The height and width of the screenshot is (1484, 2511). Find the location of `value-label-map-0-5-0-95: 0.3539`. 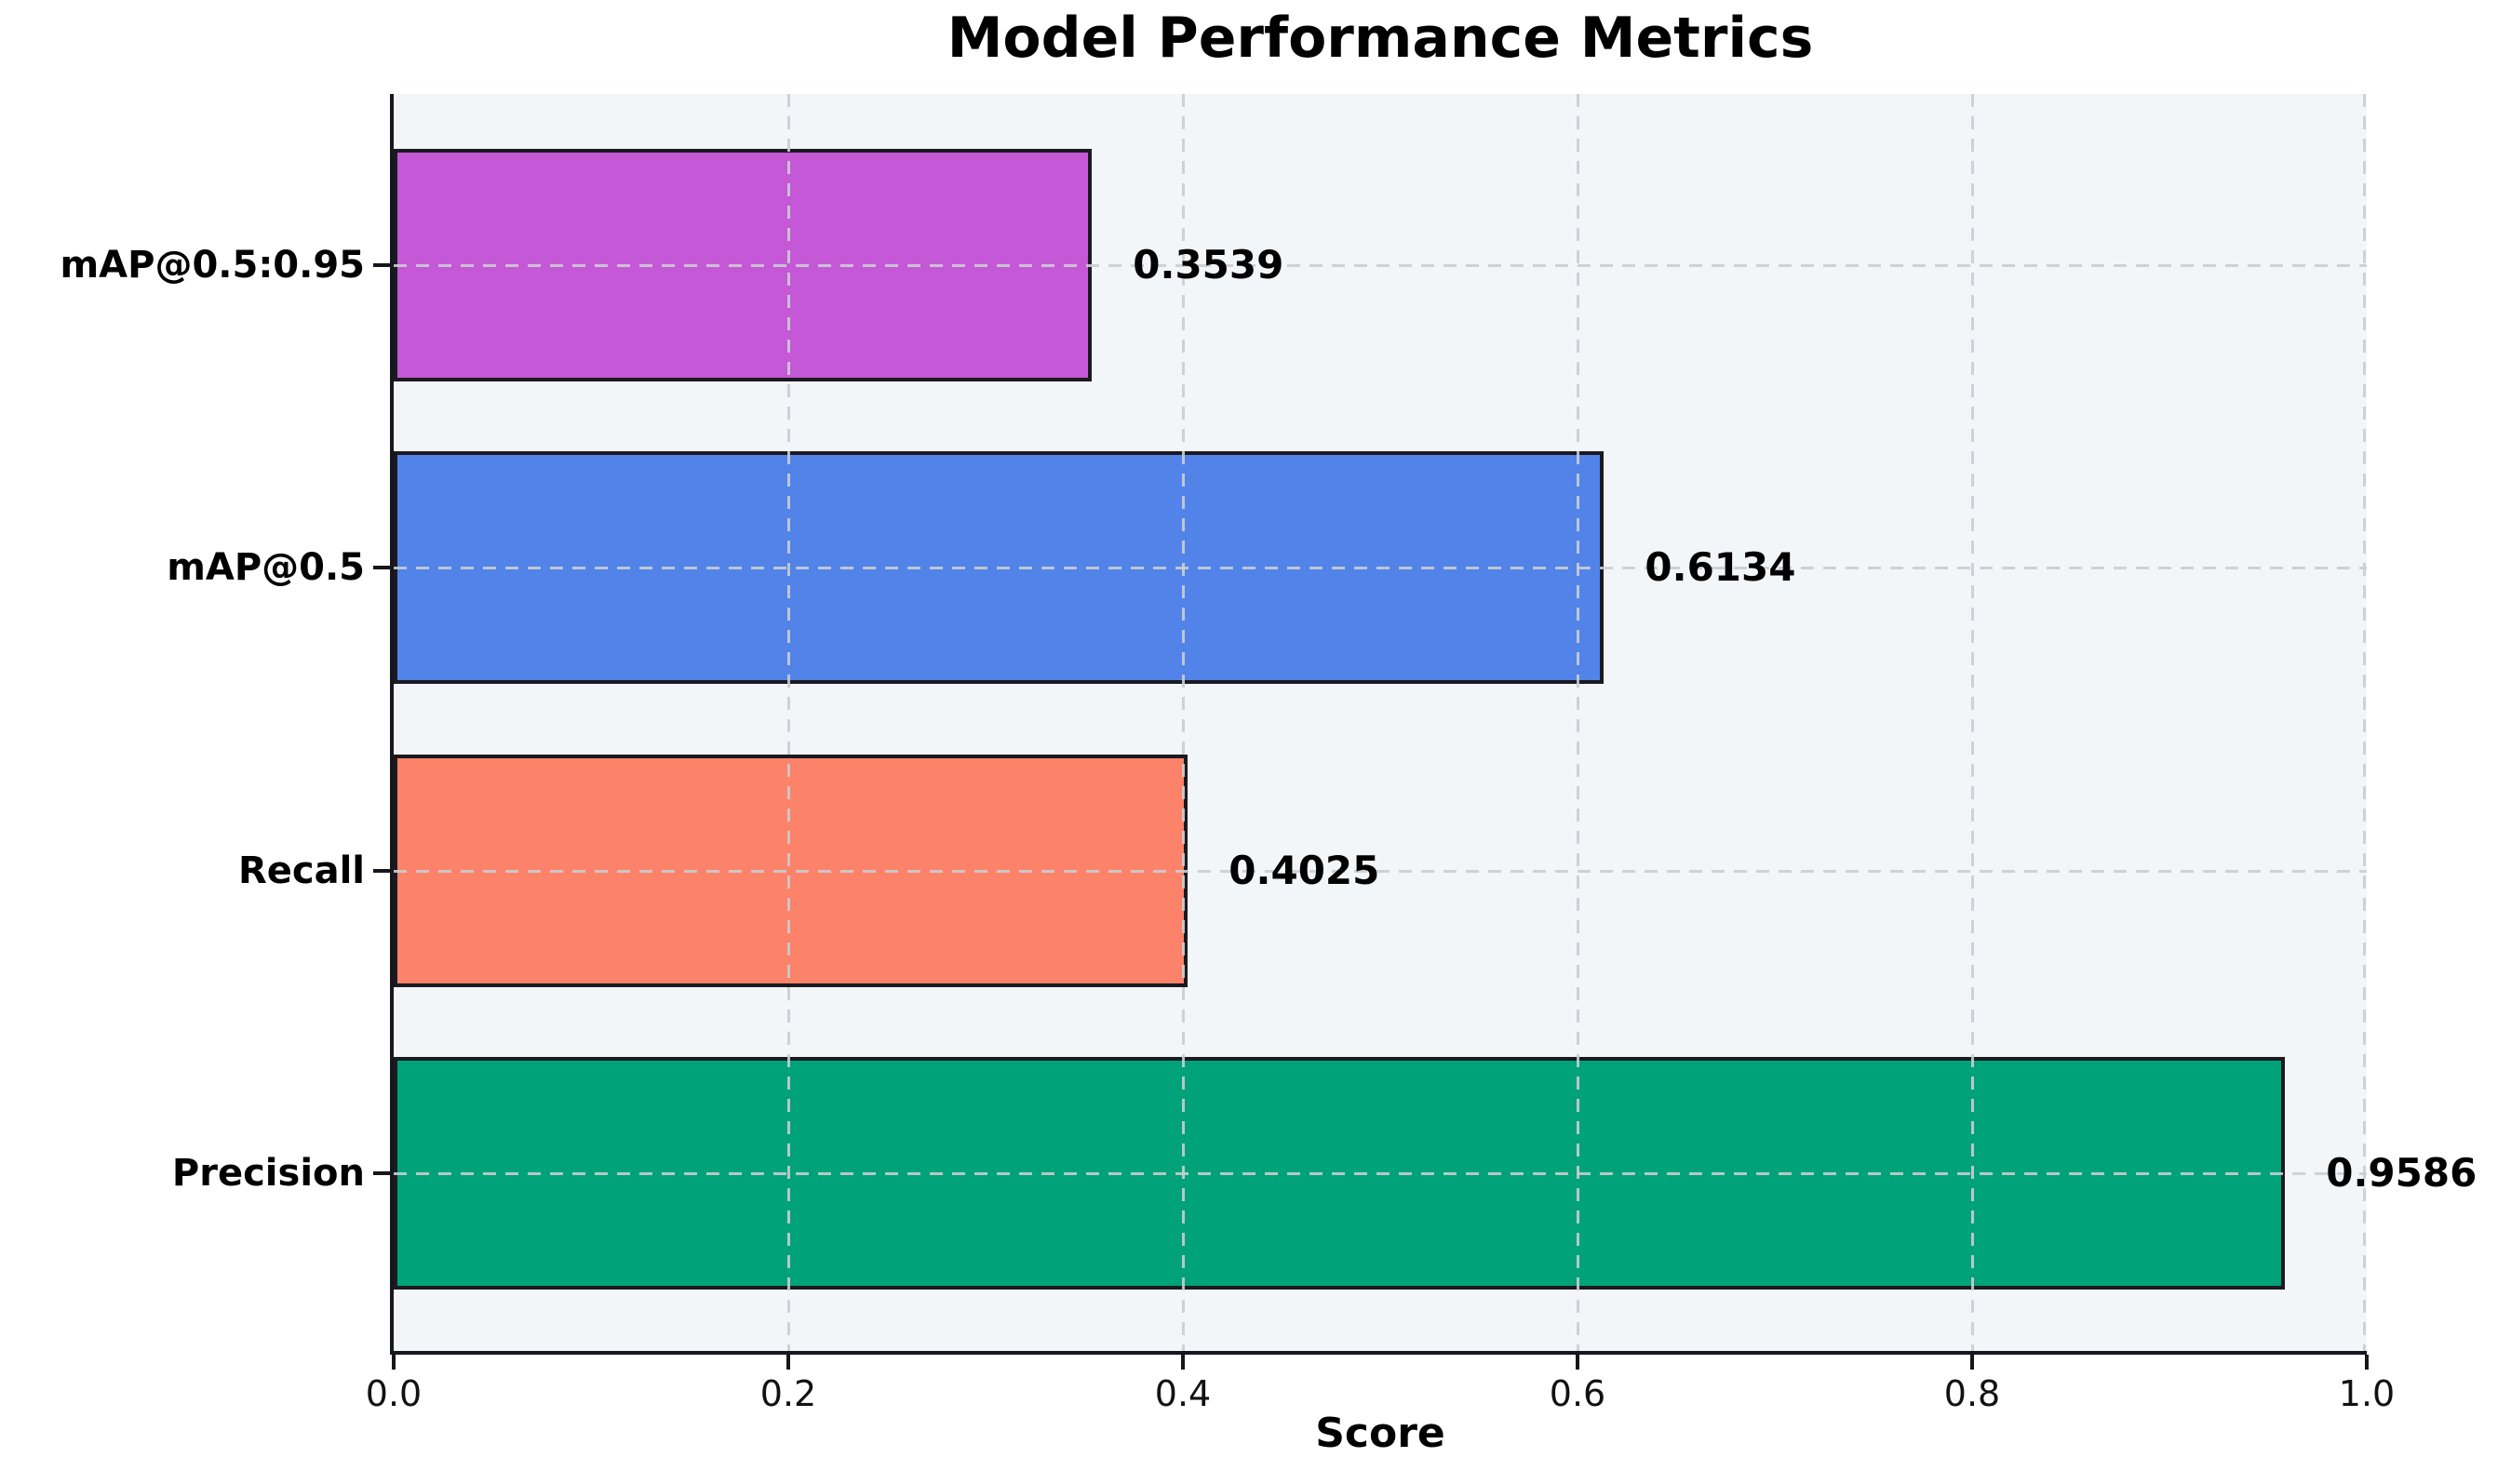

value-label-map-0-5-0-95: 0.3539 is located at coordinates (1208, 265).